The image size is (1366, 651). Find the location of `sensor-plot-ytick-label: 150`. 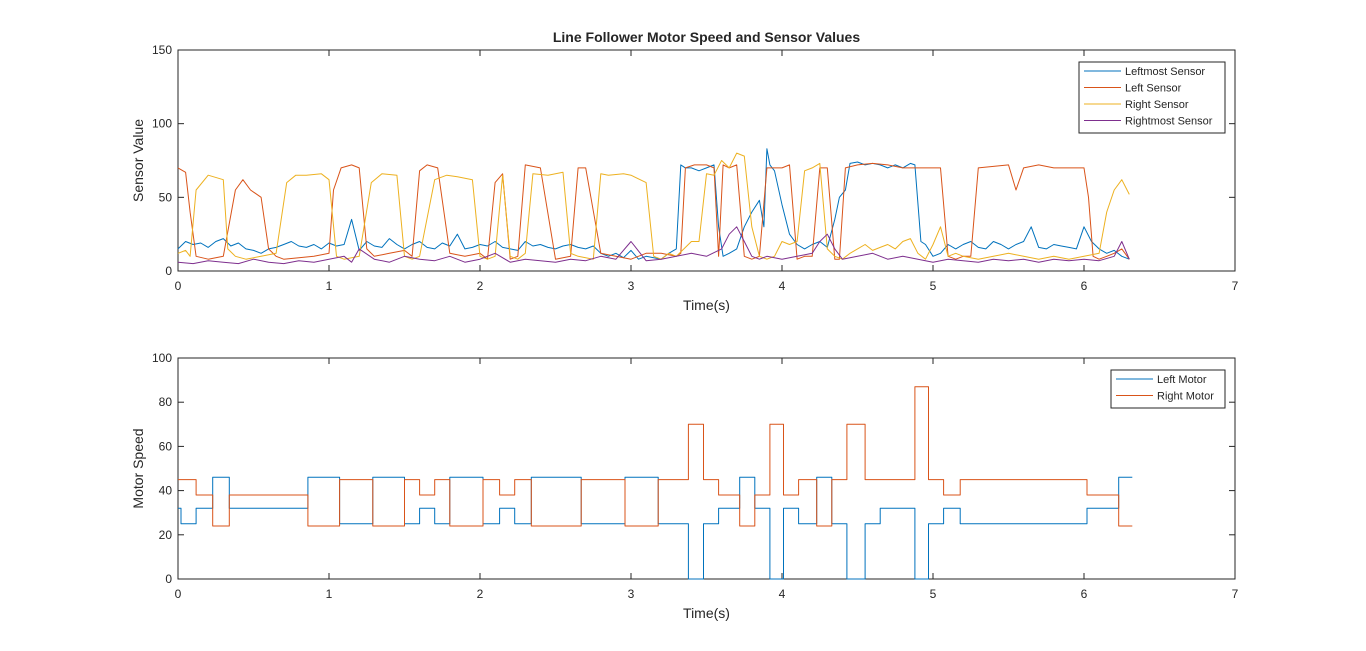

sensor-plot-ytick-label: 150 is located at coordinates (162, 50).